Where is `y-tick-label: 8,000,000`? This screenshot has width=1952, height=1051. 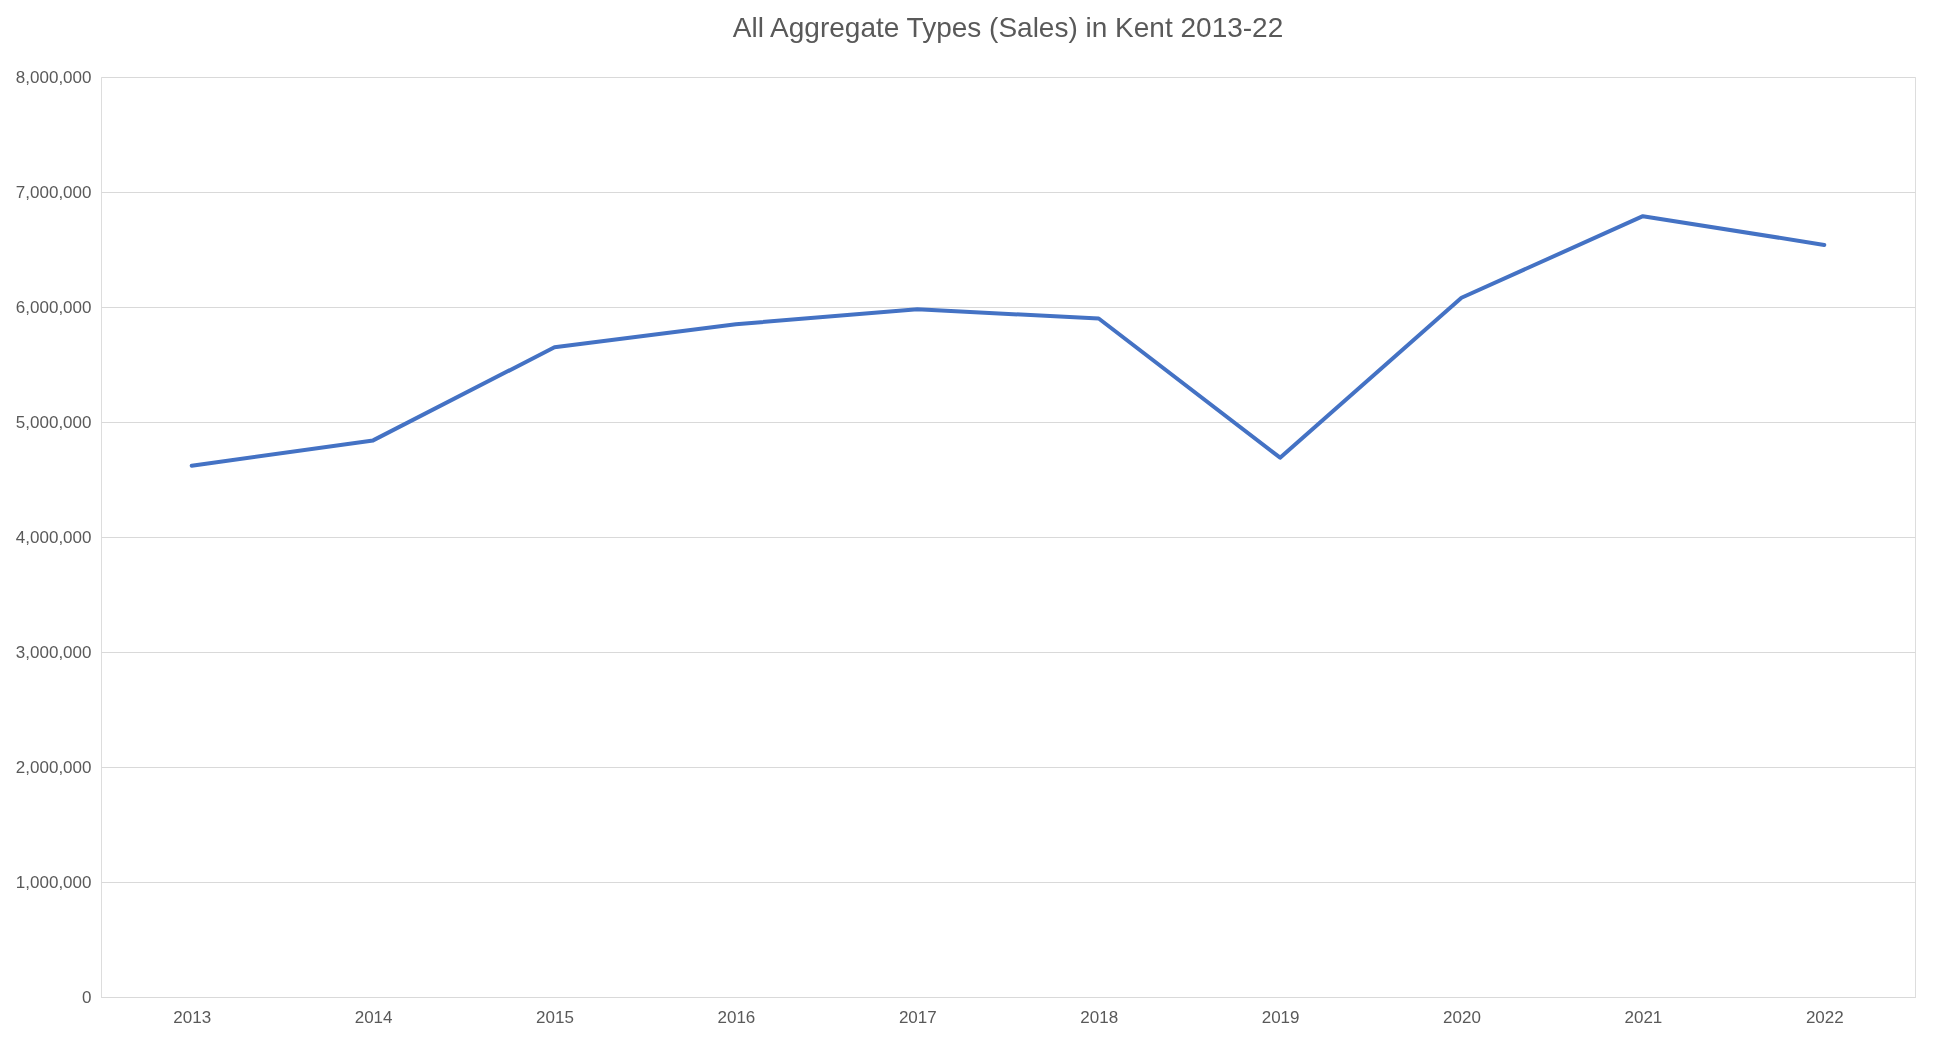
y-tick-label: 8,000,000 is located at coordinates (53, 77).